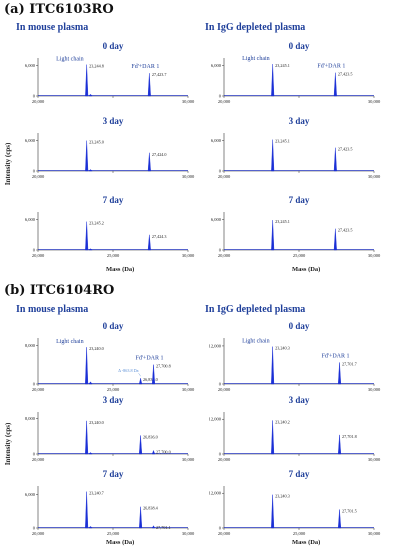  I want to click on peak-label: 26,836.0, so click(150, 437).